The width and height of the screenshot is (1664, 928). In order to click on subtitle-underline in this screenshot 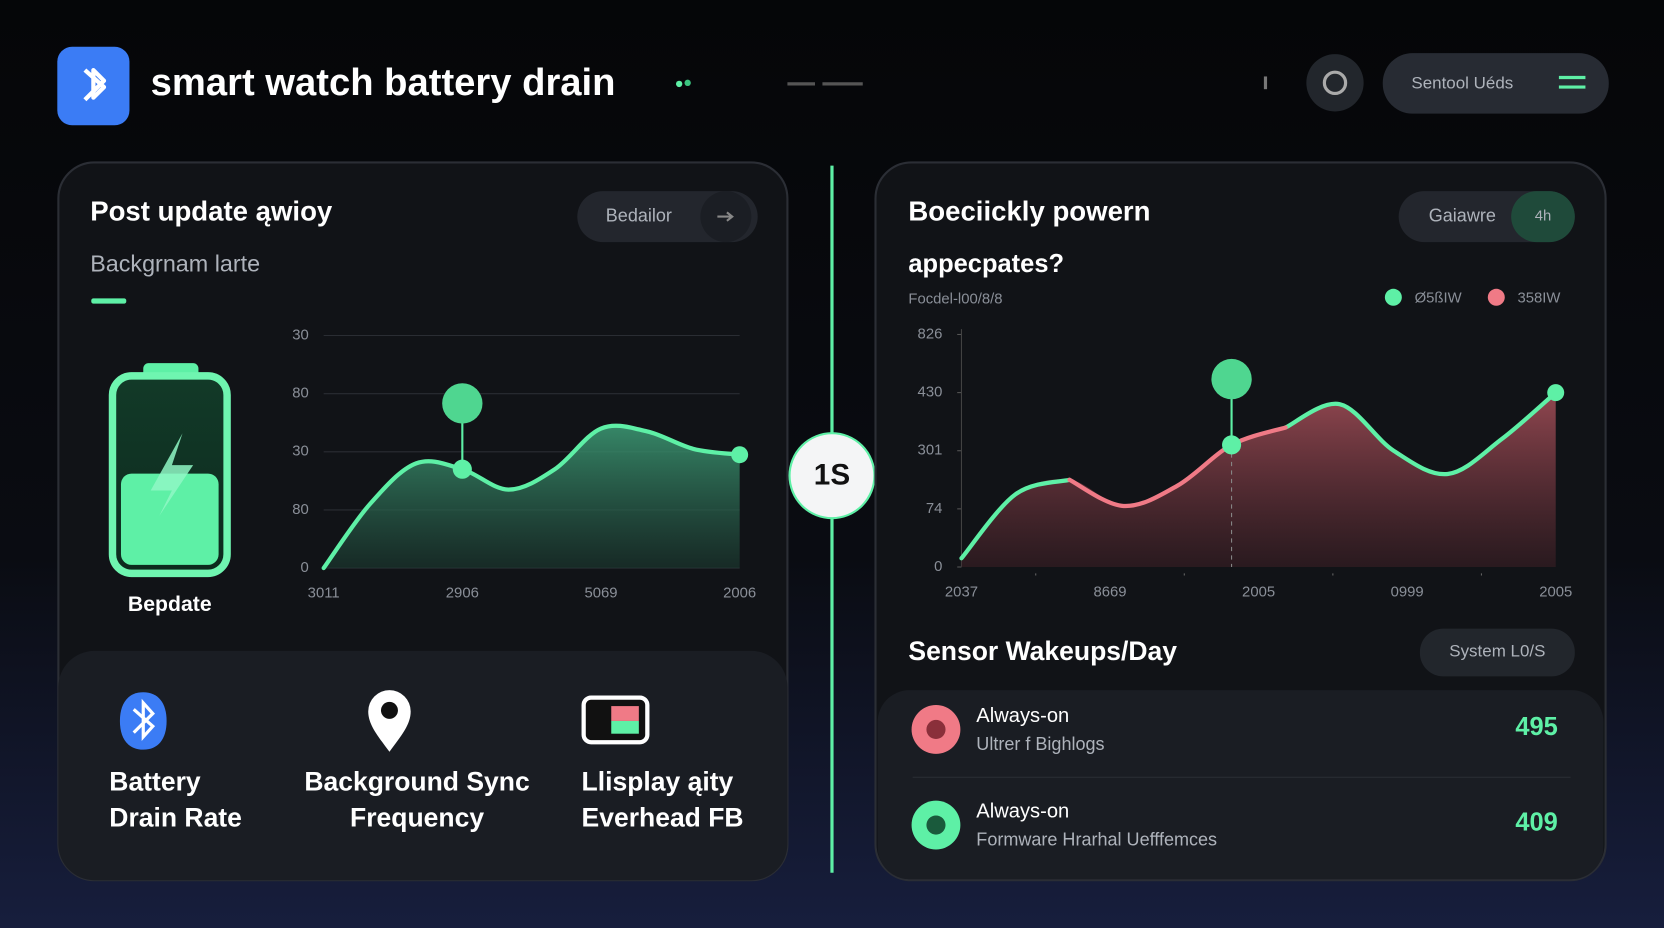, I will do `click(109, 301)`.